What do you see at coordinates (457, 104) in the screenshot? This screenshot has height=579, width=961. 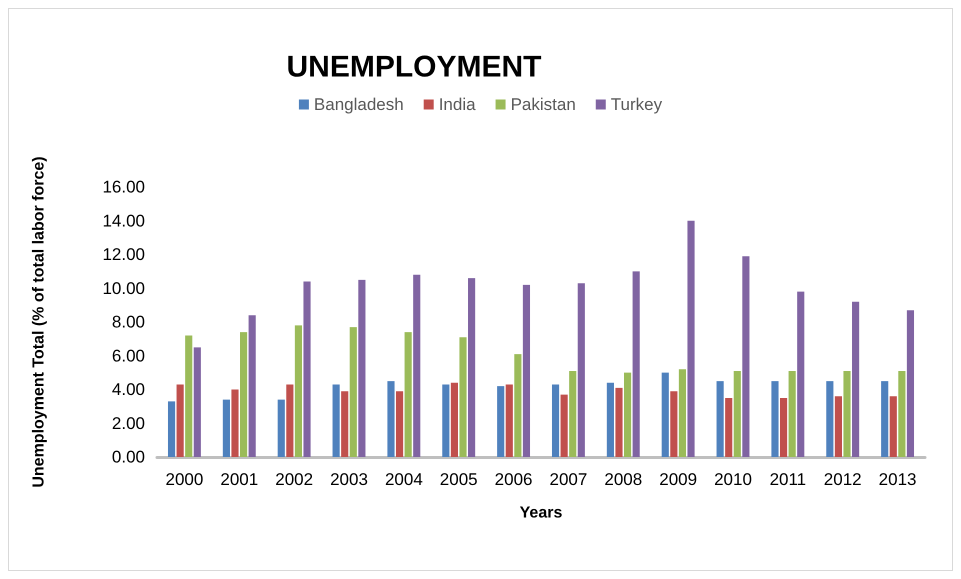 I see `legend-label: India` at bounding box center [457, 104].